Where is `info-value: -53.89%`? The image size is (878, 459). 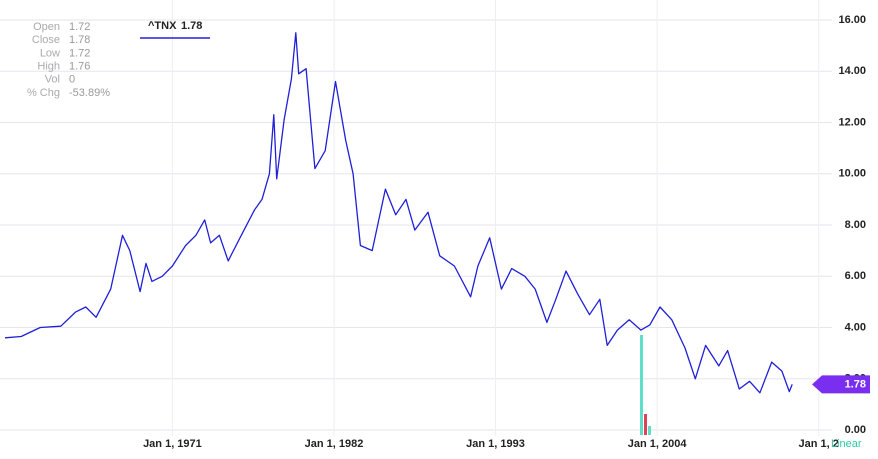 info-value: -53.89% is located at coordinates (89, 93).